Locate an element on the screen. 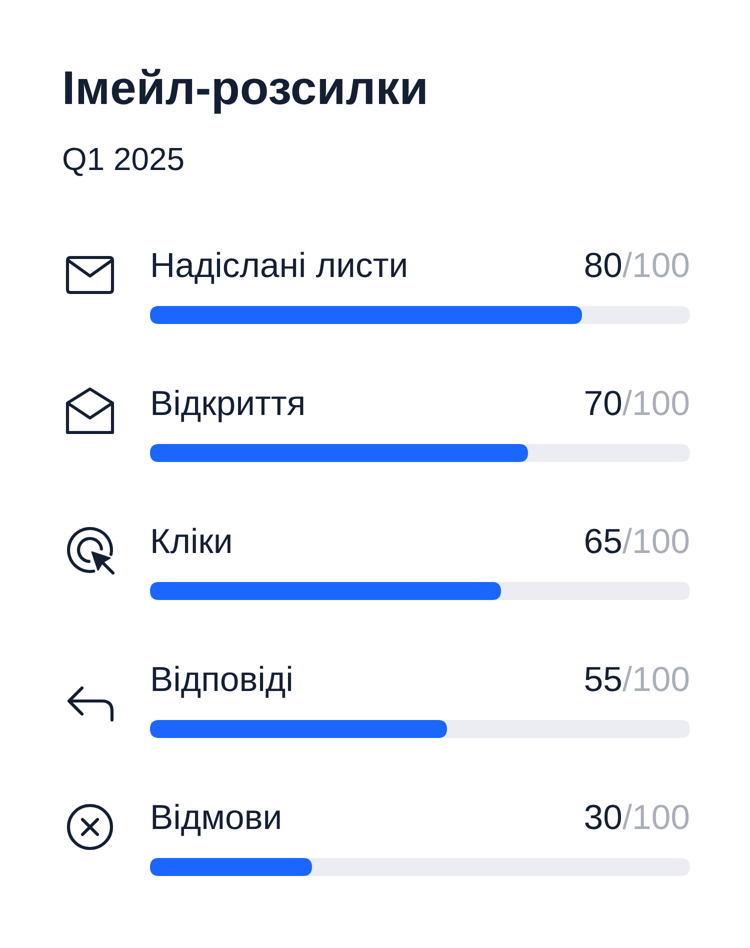  chart-title: Імейл-розсилки is located at coordinates (245, 91).